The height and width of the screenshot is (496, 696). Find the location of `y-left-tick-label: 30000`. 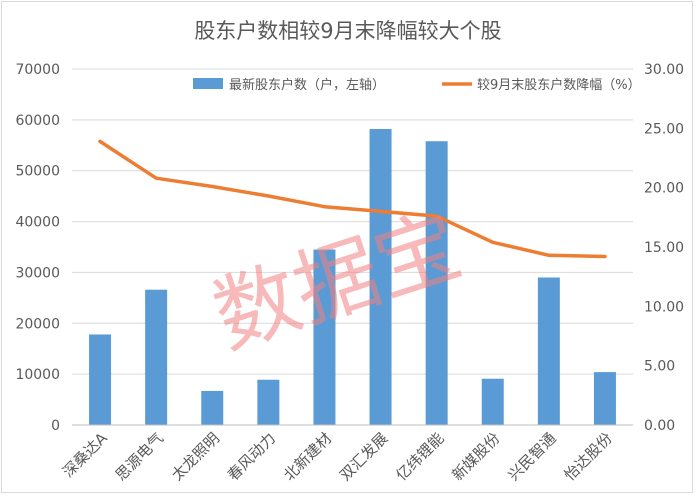

y-left-tick-label: 30000 is located at coordinates (37, 273).